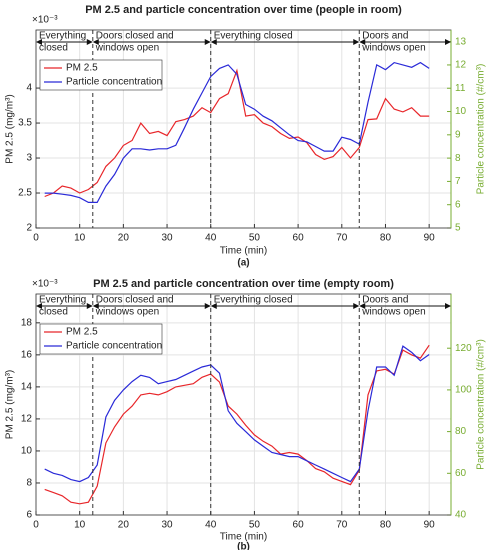 This screenshot has width=491, height=550. I want to click on y2-tick-label: 10, so click(461, 111).